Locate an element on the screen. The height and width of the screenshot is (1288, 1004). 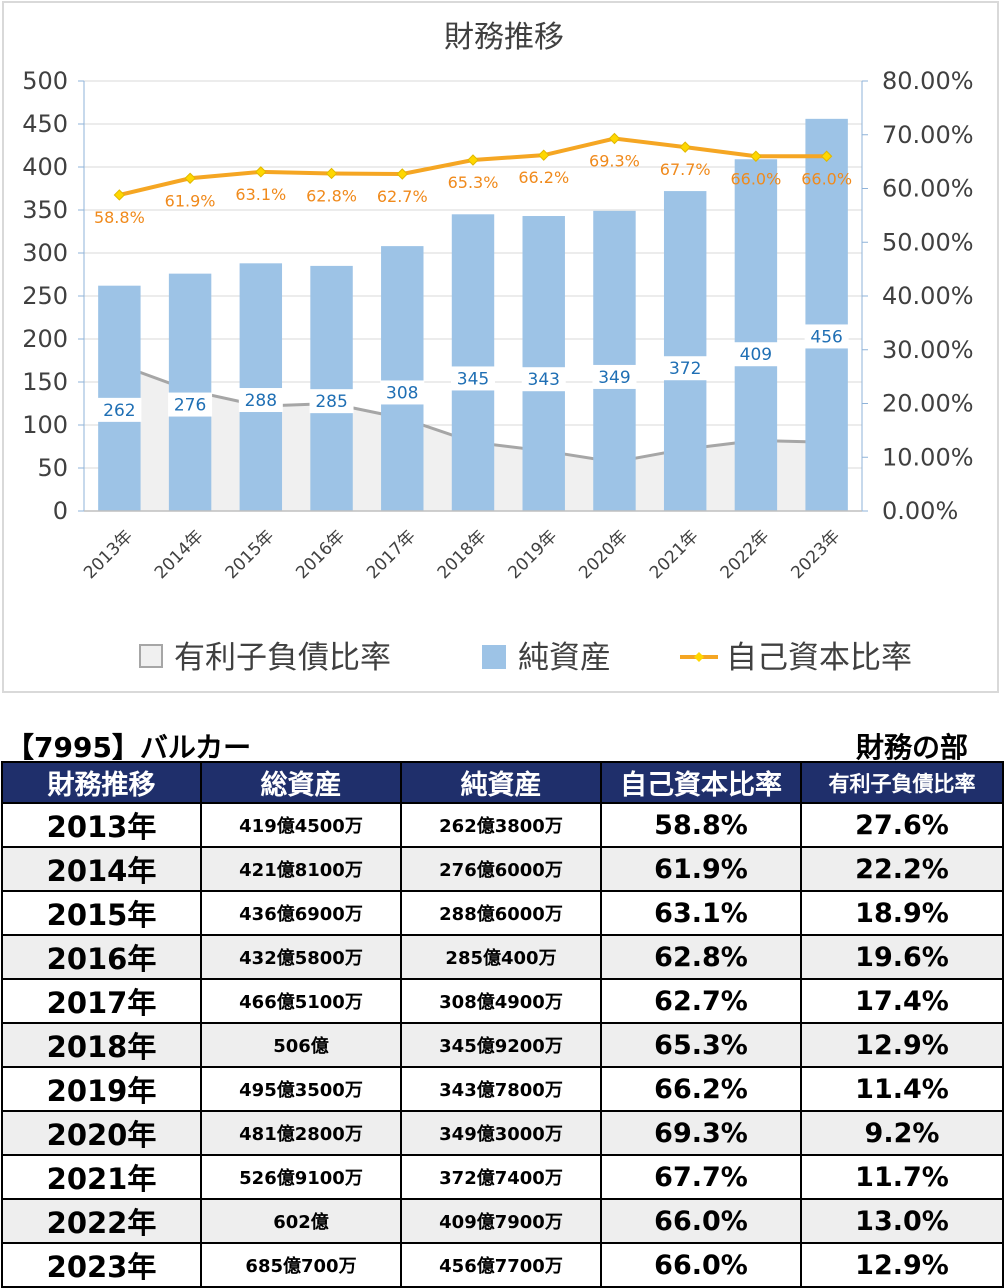
left-axis-tick-label: 300 is located at coordinates (45, 253).